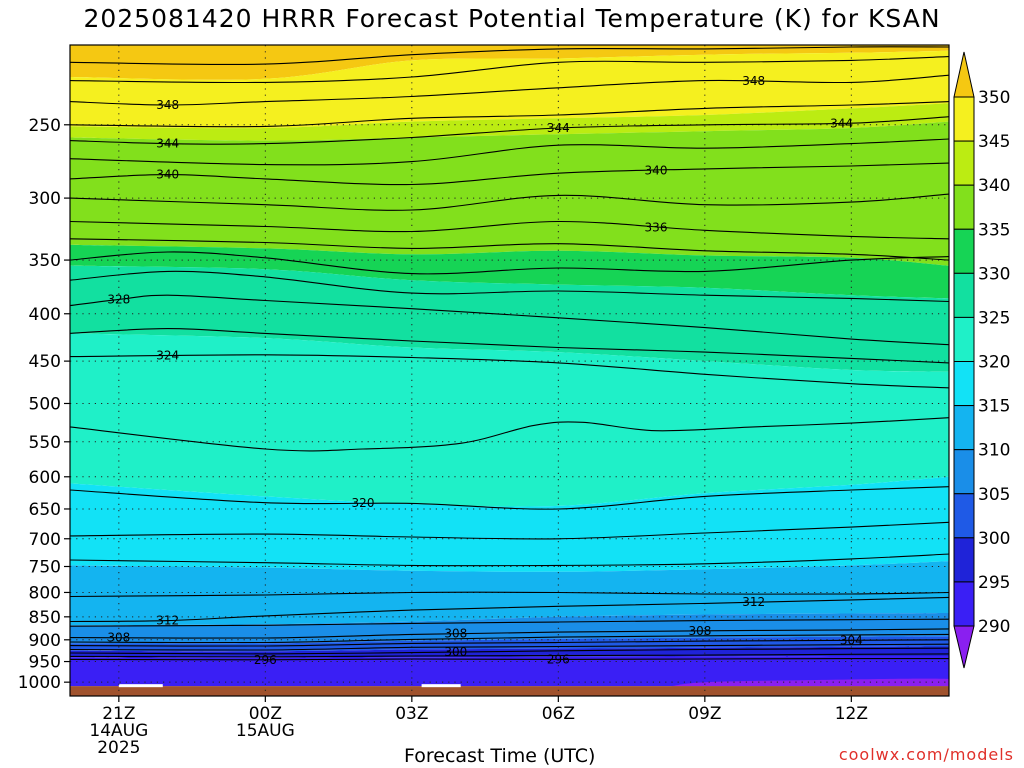 The width and height of the screenshot is (1024, 768). Describe the element at coordinates (851, 640) in the screenshot. I see `contour-label-text: 304` at that location.